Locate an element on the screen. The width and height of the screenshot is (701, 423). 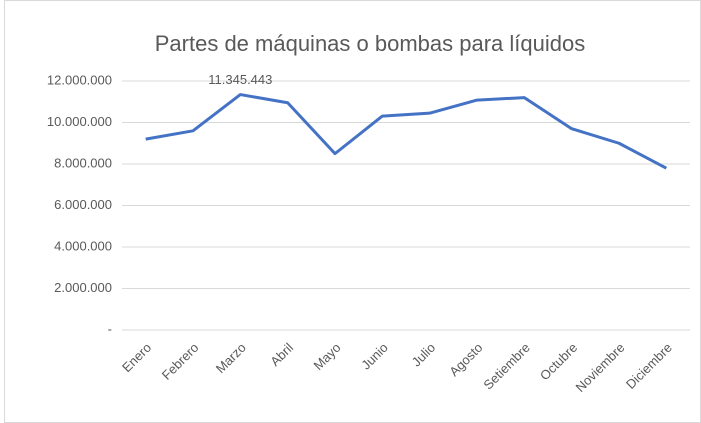
y-tick-label: 8.000.000 is located at coordinates (83, 162).